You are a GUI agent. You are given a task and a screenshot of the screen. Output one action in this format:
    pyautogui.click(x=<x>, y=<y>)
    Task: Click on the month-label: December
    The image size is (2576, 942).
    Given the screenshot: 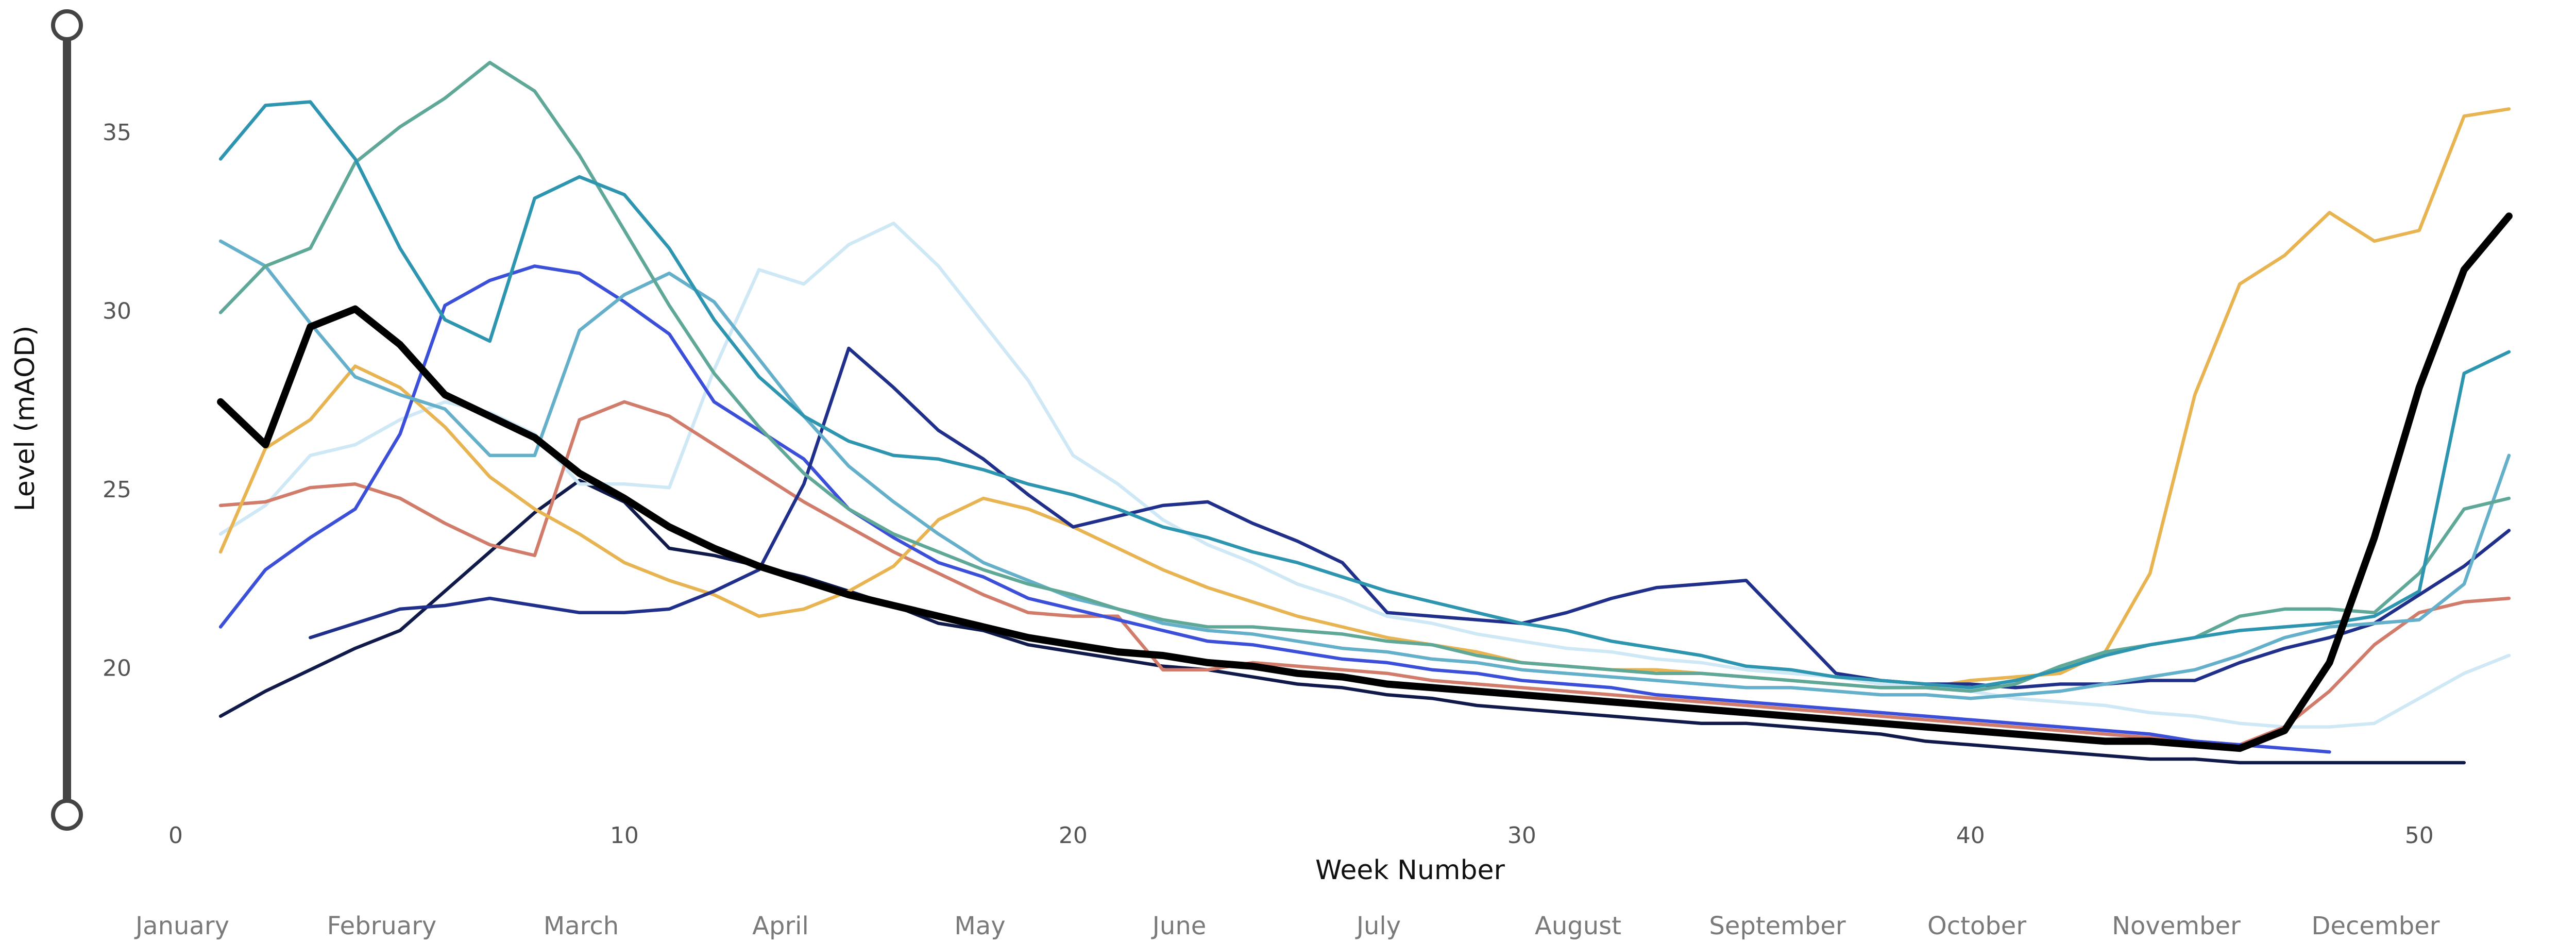 What is the action you would take?
    pyautogui.click(x=2376, y=926)
    